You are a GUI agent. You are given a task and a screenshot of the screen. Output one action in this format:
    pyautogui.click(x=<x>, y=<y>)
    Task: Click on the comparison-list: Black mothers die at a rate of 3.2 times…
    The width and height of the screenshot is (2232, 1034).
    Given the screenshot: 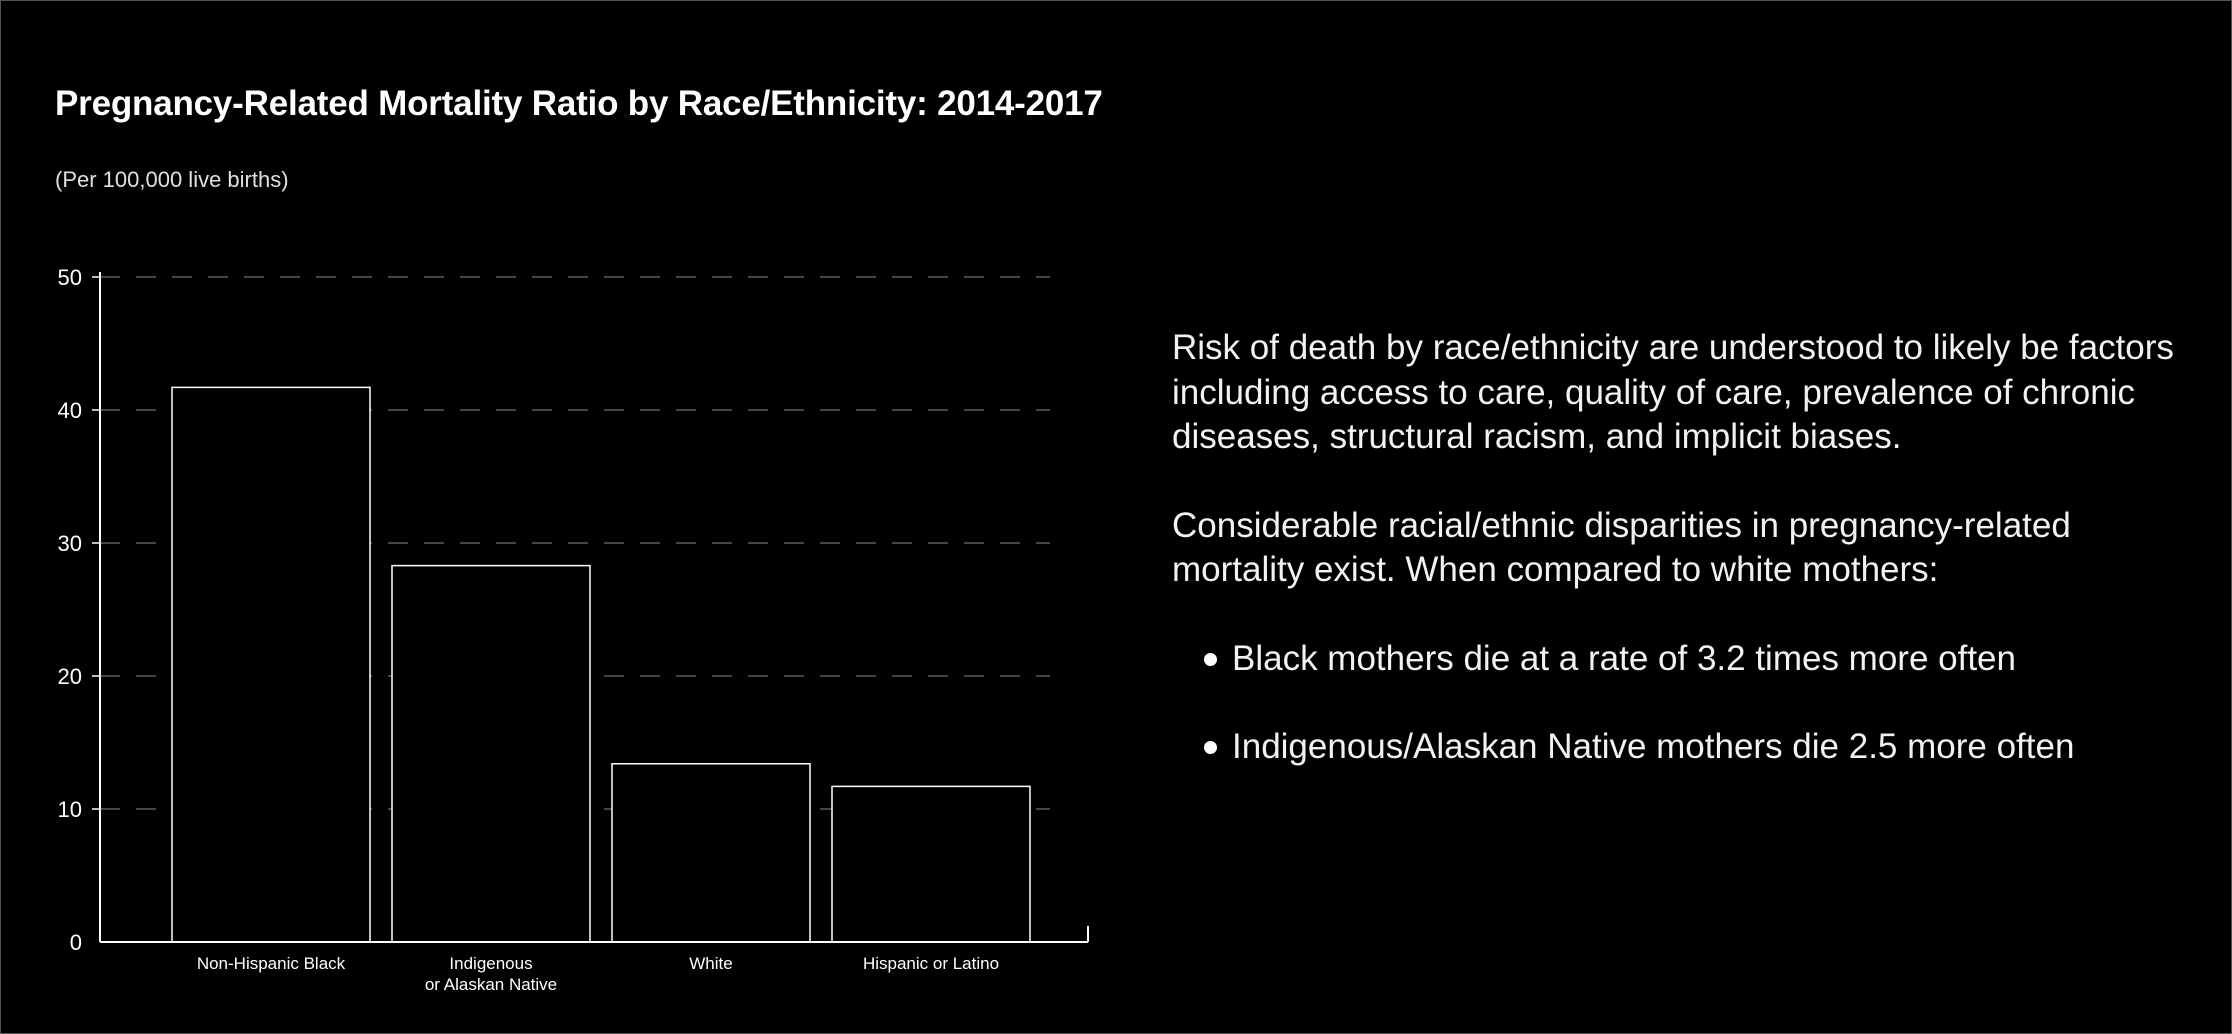 What is the action you would take?
    pyautogui.click(x=1677, y=703)
    